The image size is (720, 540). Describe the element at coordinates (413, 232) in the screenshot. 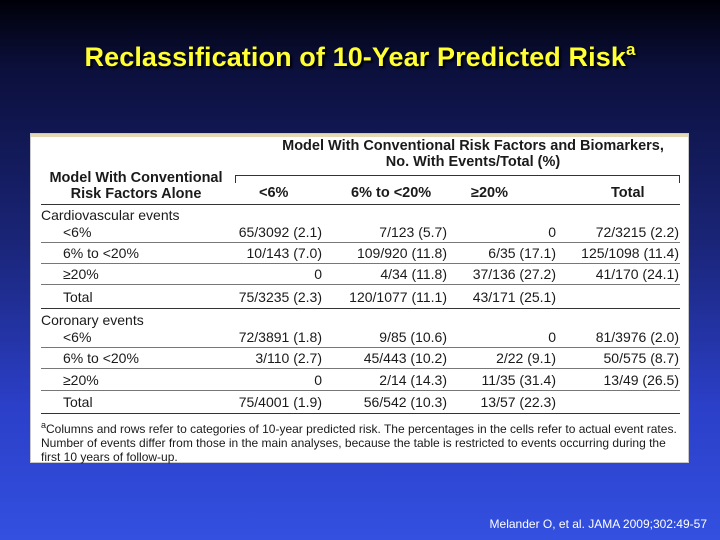

I see `table-cell: 7/123 (5.7)` at that location.